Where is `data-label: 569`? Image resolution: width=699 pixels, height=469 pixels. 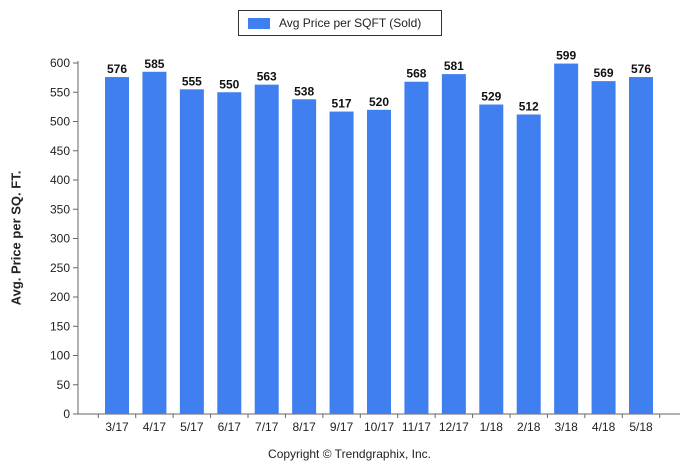 data-label: 569 is located at coordinates (604, 73).